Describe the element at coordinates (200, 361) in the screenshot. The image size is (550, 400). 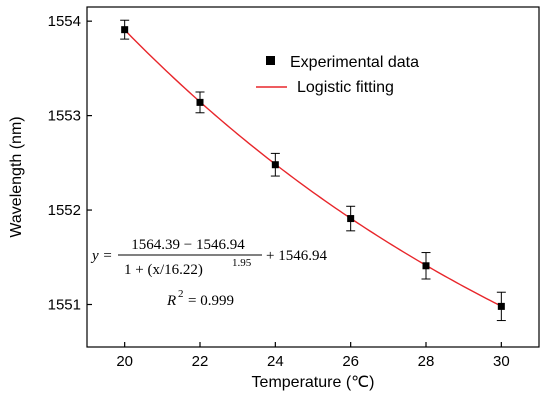
I see `x-tick-label: 22` at that location.